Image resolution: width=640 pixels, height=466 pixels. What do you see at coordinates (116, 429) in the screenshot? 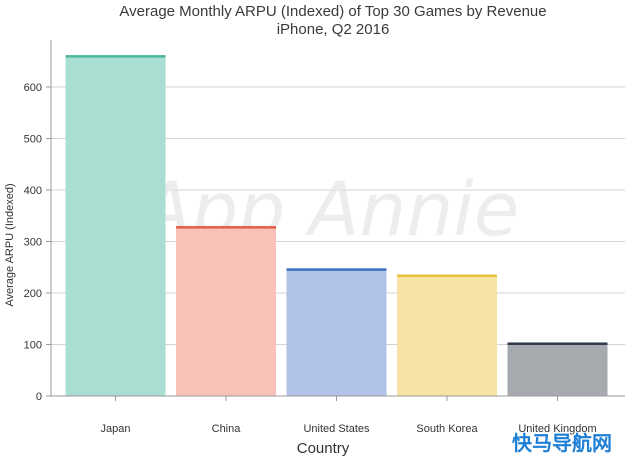
I see `x-tick-label: Japan` at bounding box center [116, 429].